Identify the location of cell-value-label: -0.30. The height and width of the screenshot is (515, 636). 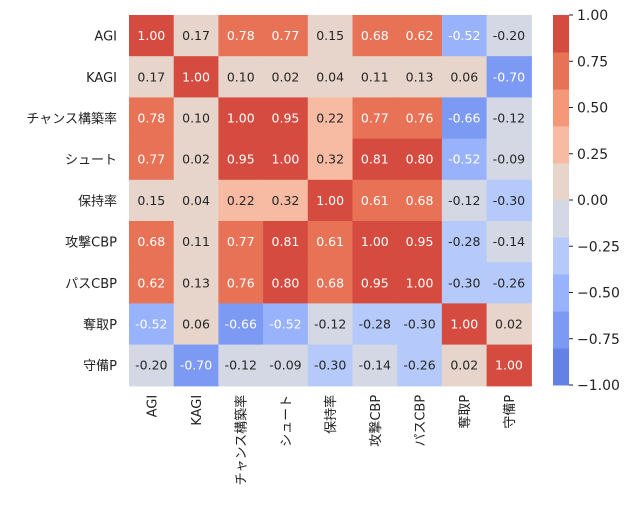
(509, 200).